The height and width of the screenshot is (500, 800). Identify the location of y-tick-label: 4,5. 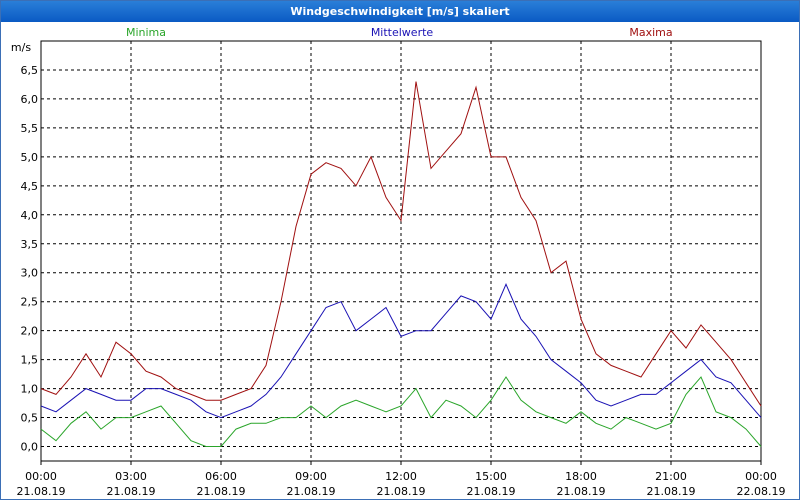
(30, 186).